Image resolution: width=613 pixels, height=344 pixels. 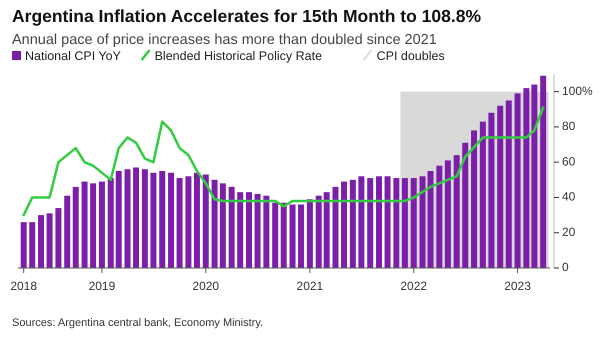 I want to click on y-tick-label: 20, so click(x=569, y=231).